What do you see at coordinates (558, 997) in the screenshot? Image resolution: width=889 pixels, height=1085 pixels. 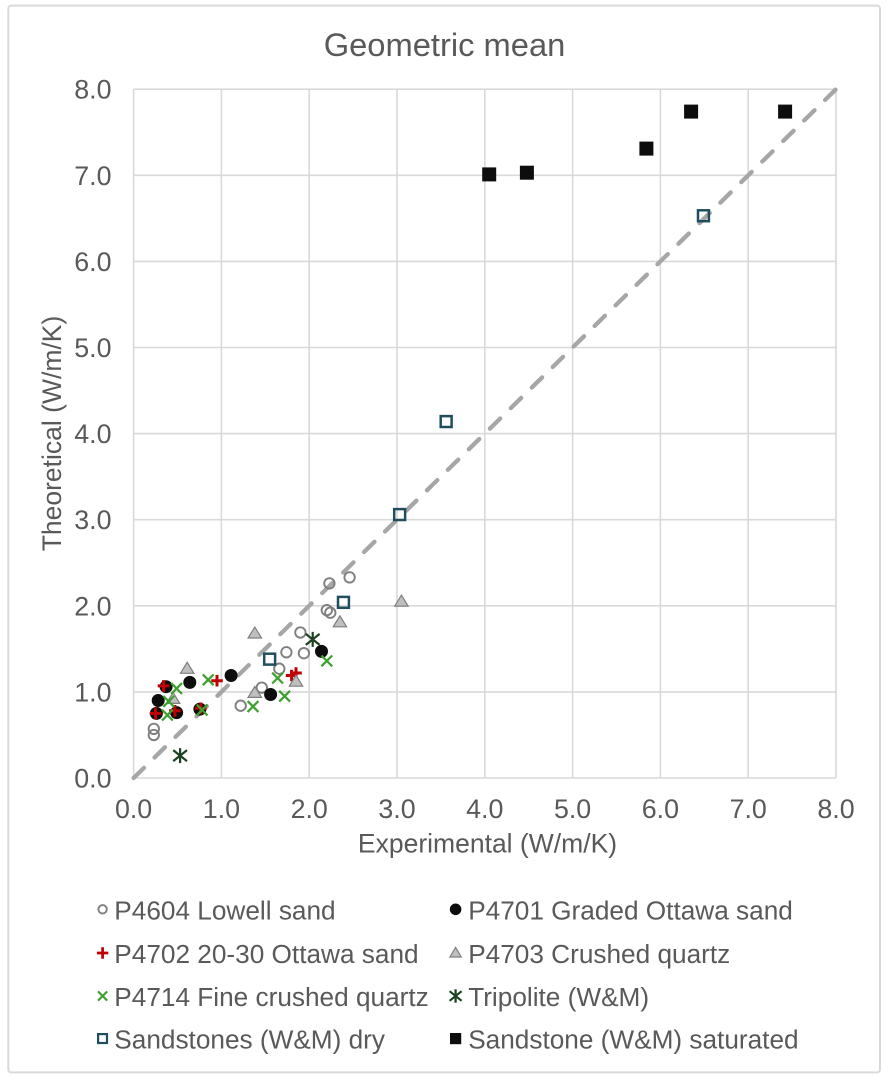 I see `svg-text: Tripolite (W&M)` at bounding box center [558, 997].